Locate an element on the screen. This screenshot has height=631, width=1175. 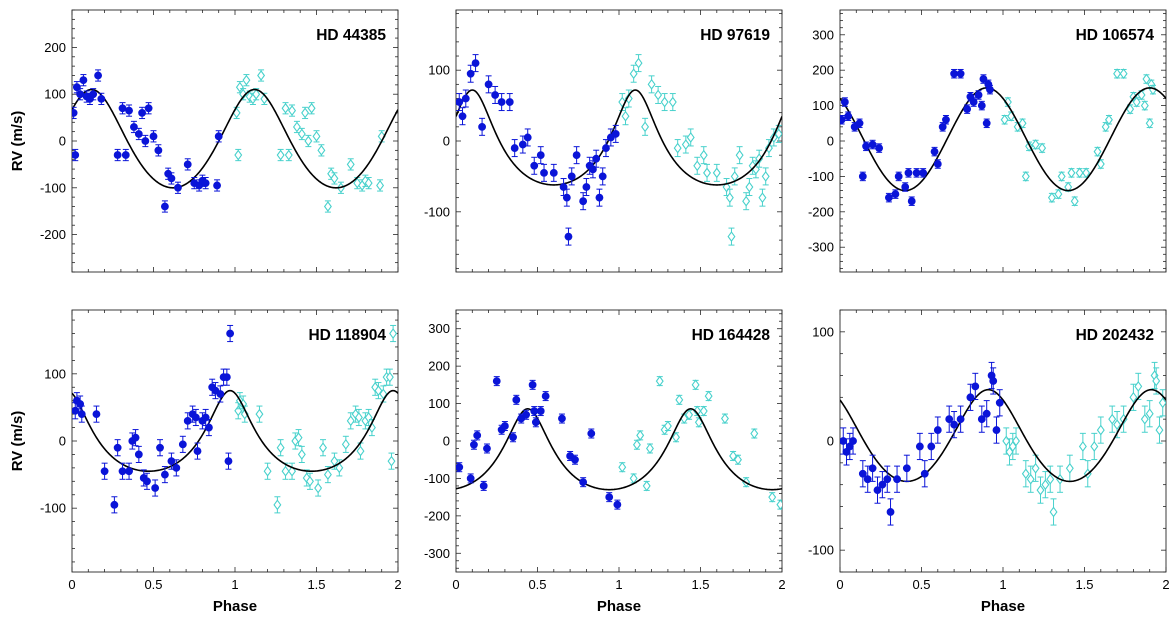
x-tick-label: 2 is located at coordinates (1165, 584).